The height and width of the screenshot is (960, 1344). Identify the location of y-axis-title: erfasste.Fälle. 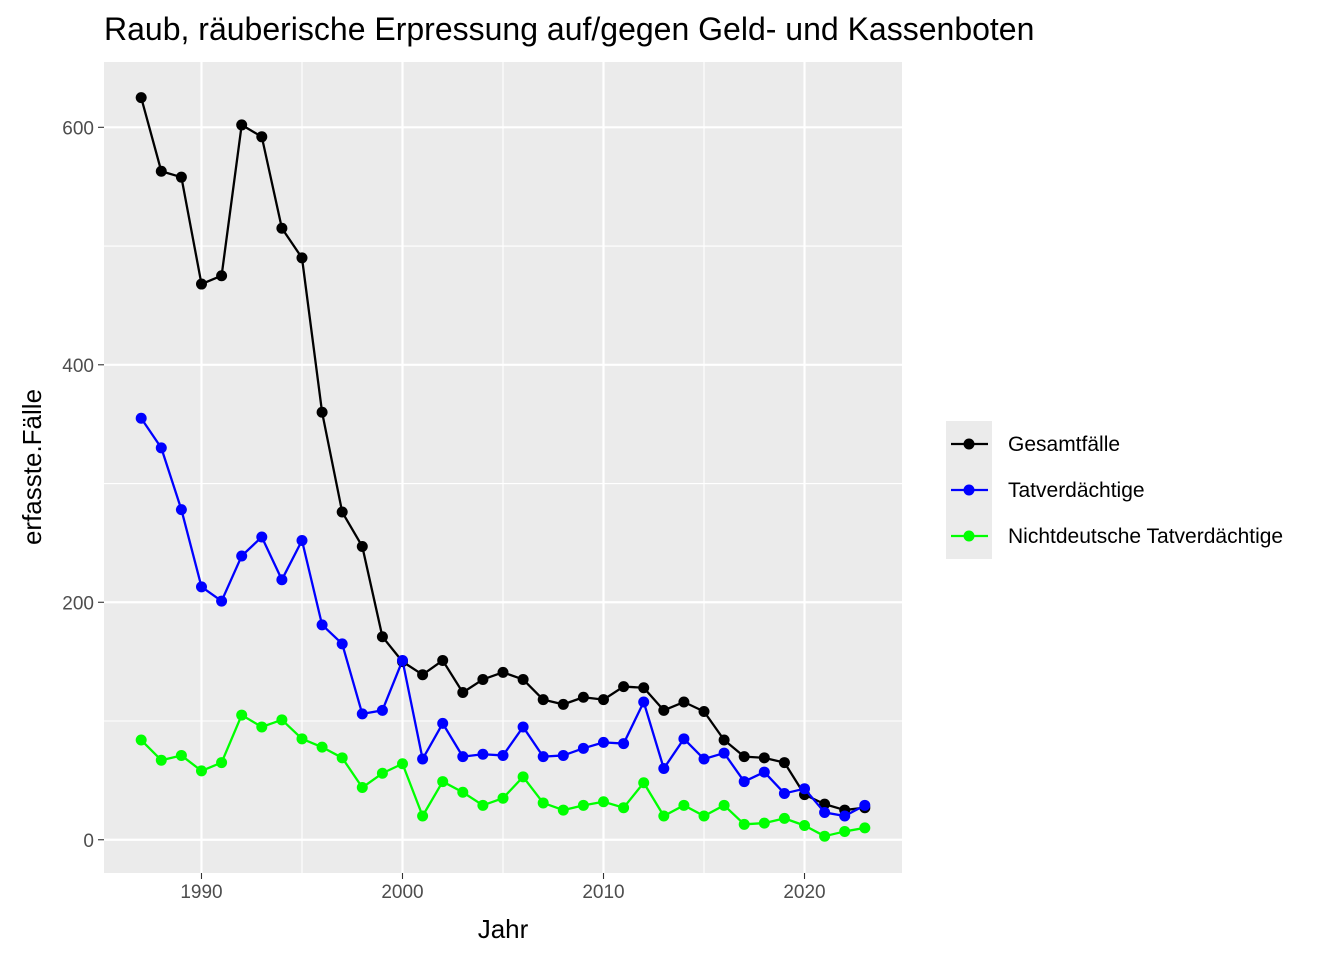
(32, 467).